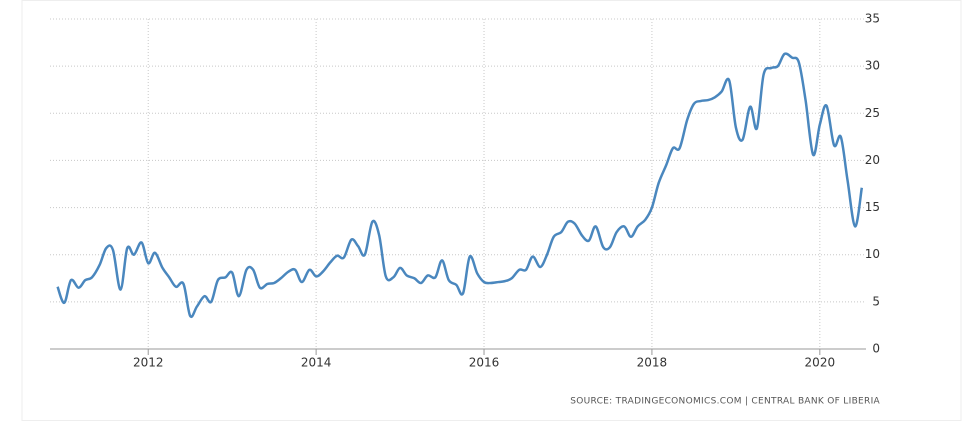  What do you see at coordinates (872, 207) in the screenshot?
I see `y-tick-label: 15` at bounding box center [872, 207].